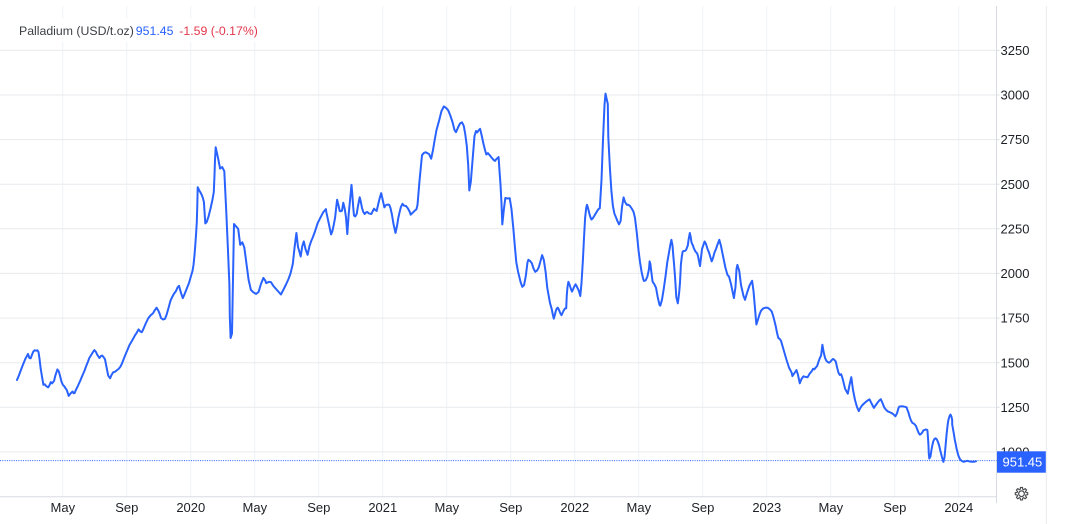 The height and width of the screenshot is (524, 1066). What do you see at coordinates (382, 507) in the screenshot?
I see `svg-text: 2021` at bounding box center [382, 507].